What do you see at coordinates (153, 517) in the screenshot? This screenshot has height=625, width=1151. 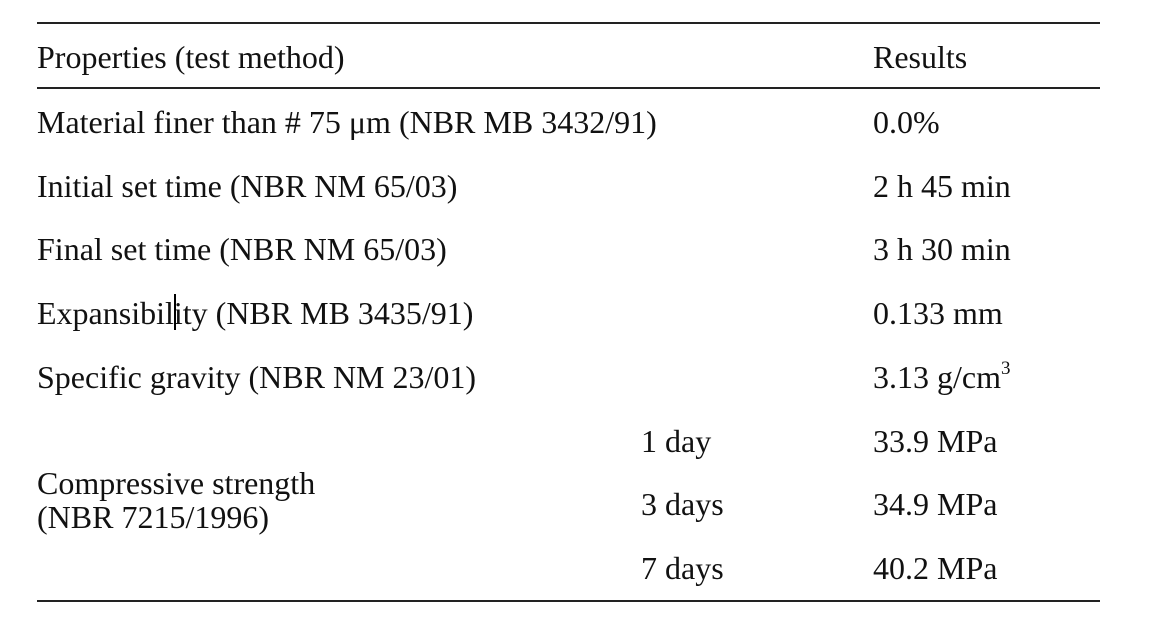 I see `compressive-label-line2: (NBR 7215/1996)` at bounding box center [153, 517].